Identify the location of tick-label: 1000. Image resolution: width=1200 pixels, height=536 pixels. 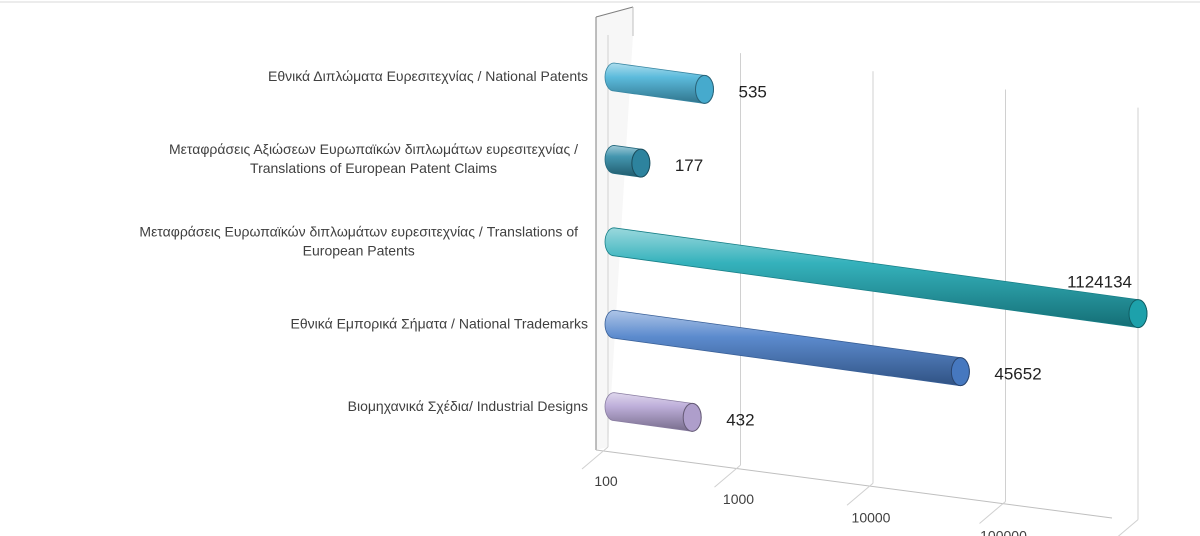
(738, 499).